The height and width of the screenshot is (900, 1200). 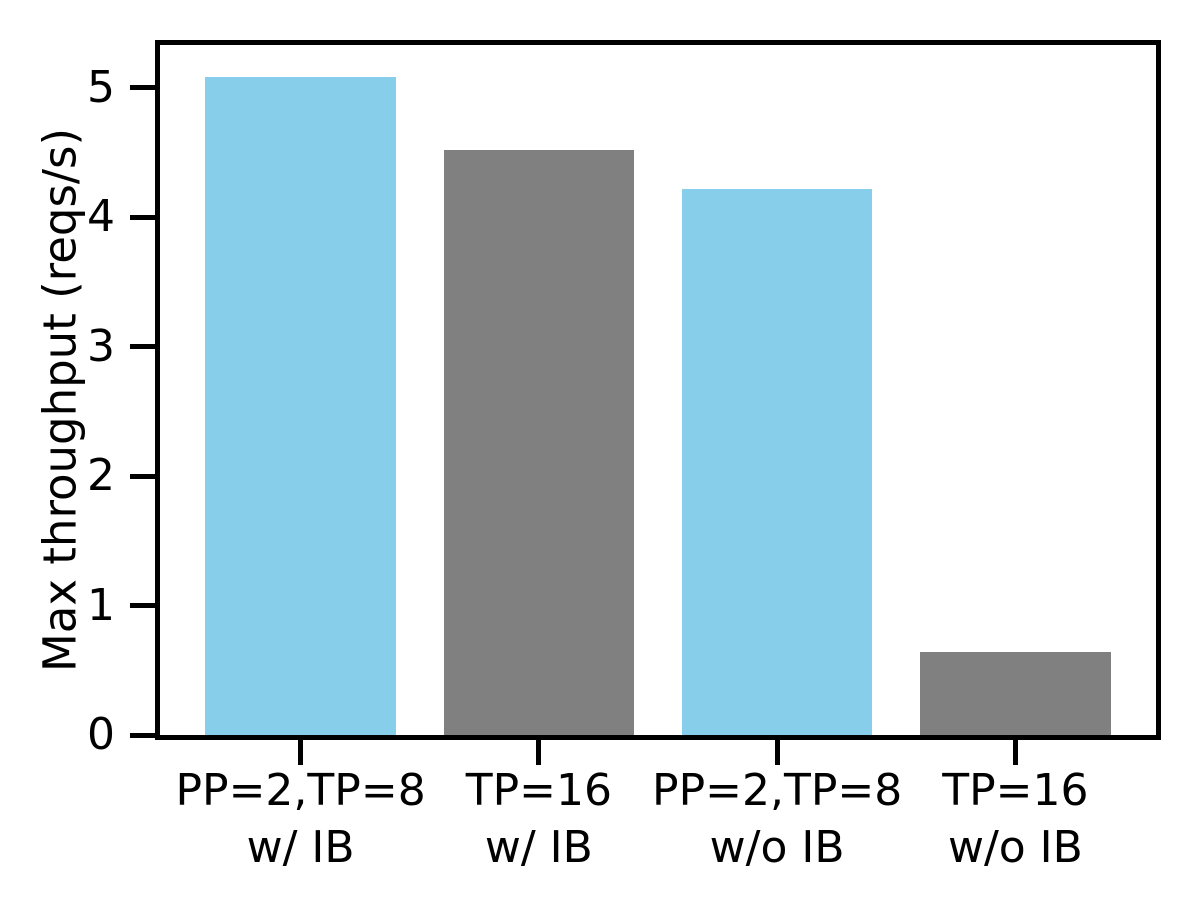 What do you see at coordinates (301, 819) in the screenshot?
I see `x-tick-label: PP=2,TP=8 w/ IB` at bounding box center [301, 819].